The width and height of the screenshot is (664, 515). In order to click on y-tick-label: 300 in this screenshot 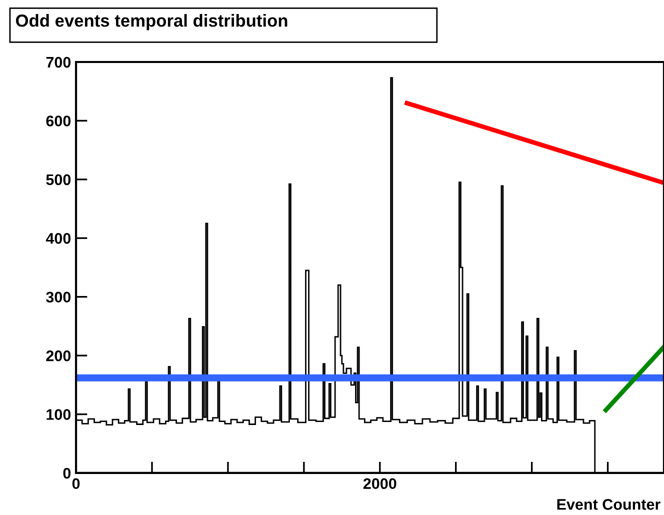, I will do `click(58, 297)`.